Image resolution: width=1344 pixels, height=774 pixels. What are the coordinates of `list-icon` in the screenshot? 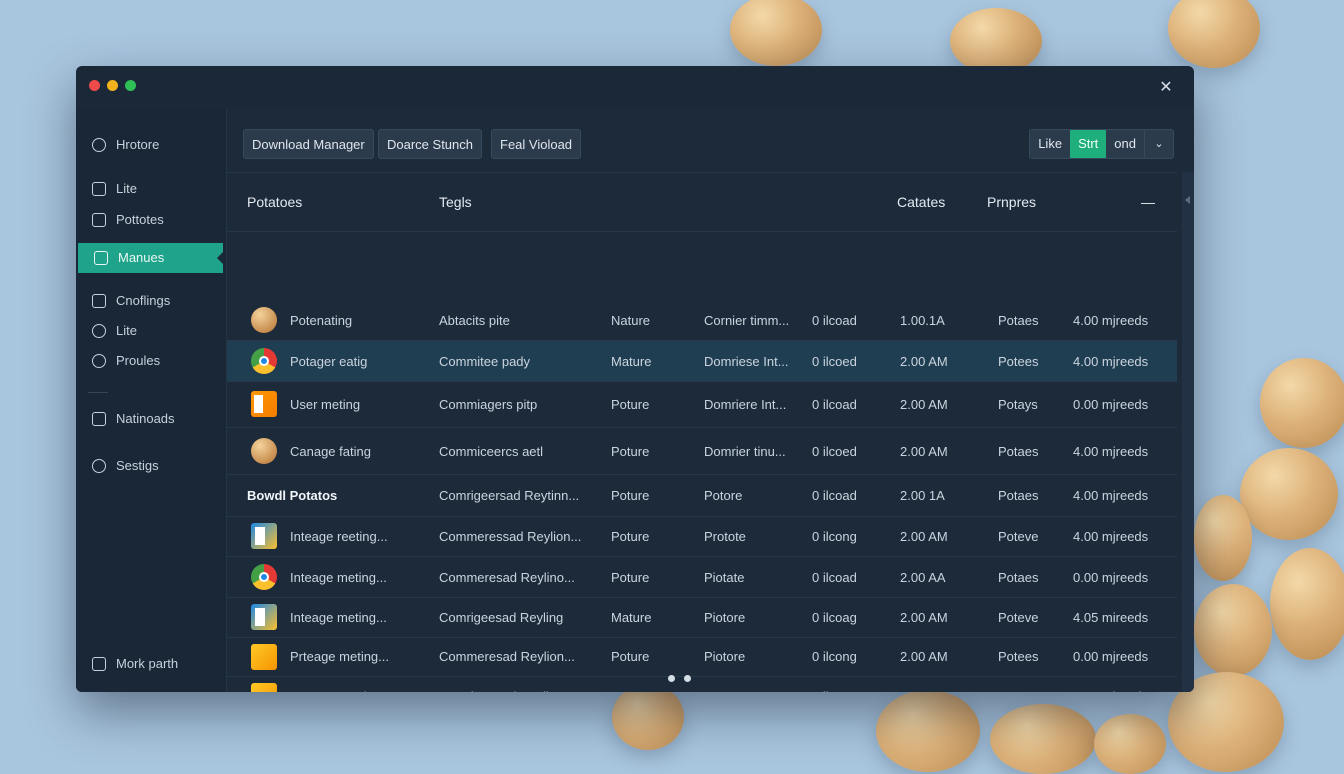 It's located at (99, 664).